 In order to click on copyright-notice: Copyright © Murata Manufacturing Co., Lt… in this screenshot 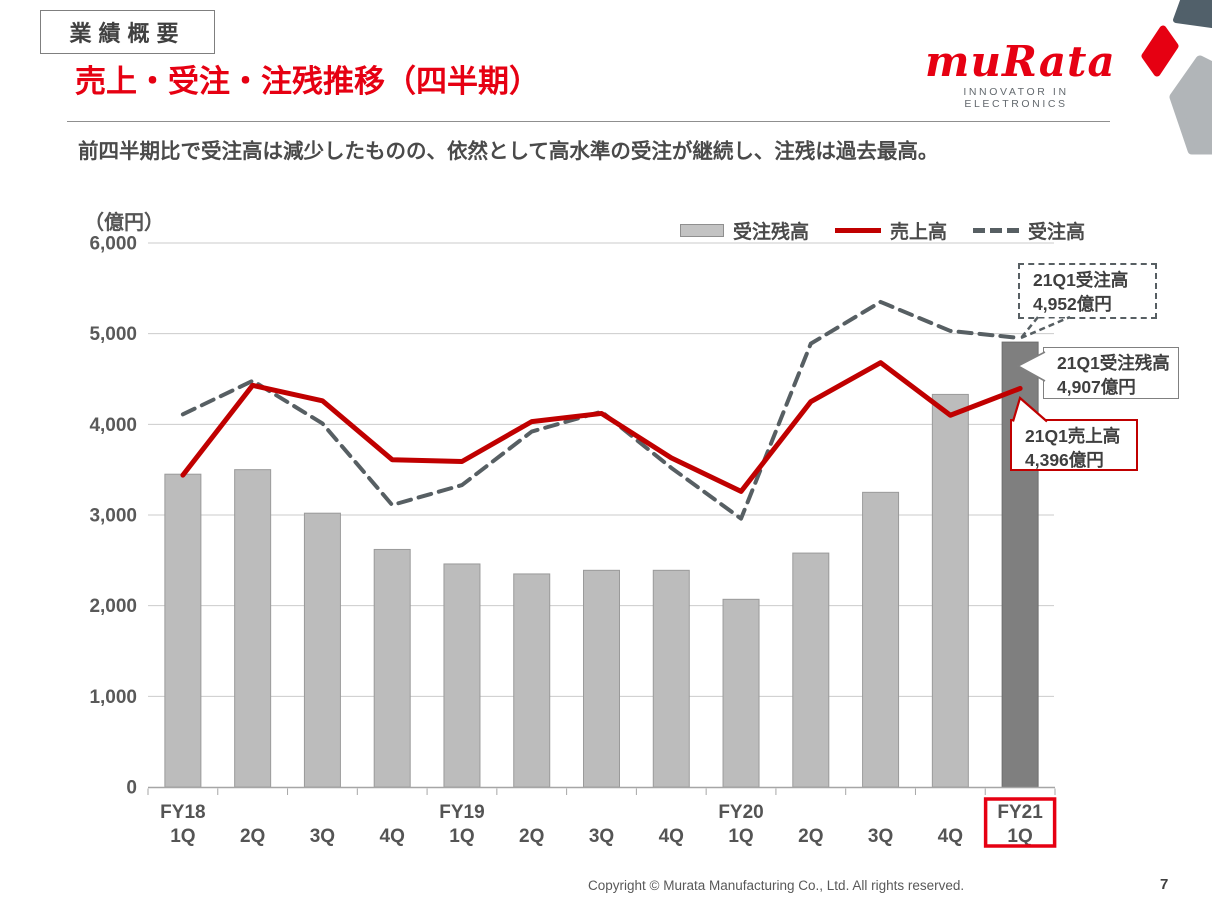, I will do `click(776, 885)`.